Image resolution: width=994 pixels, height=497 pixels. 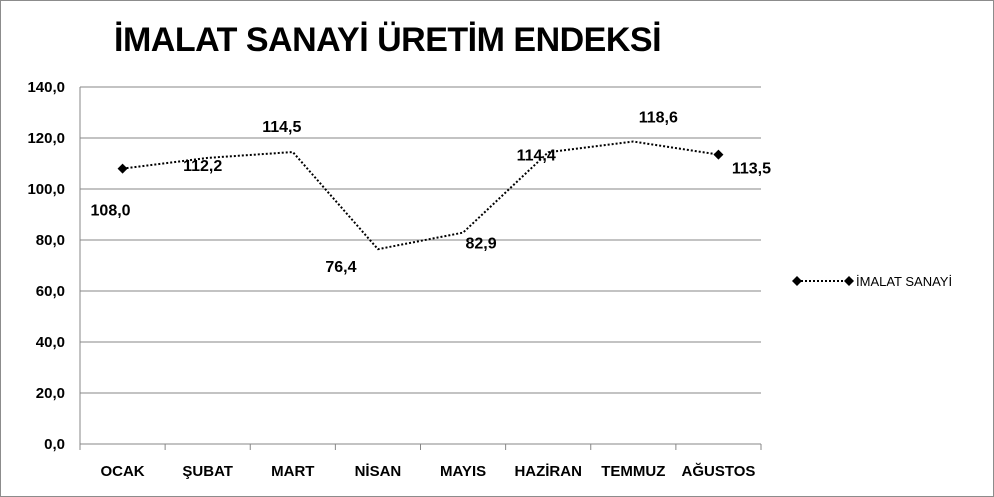 What do you see at coordinates (111, 211) in the screenshot?
I see `data-label: 108,0` at bounding box center [111, 211].